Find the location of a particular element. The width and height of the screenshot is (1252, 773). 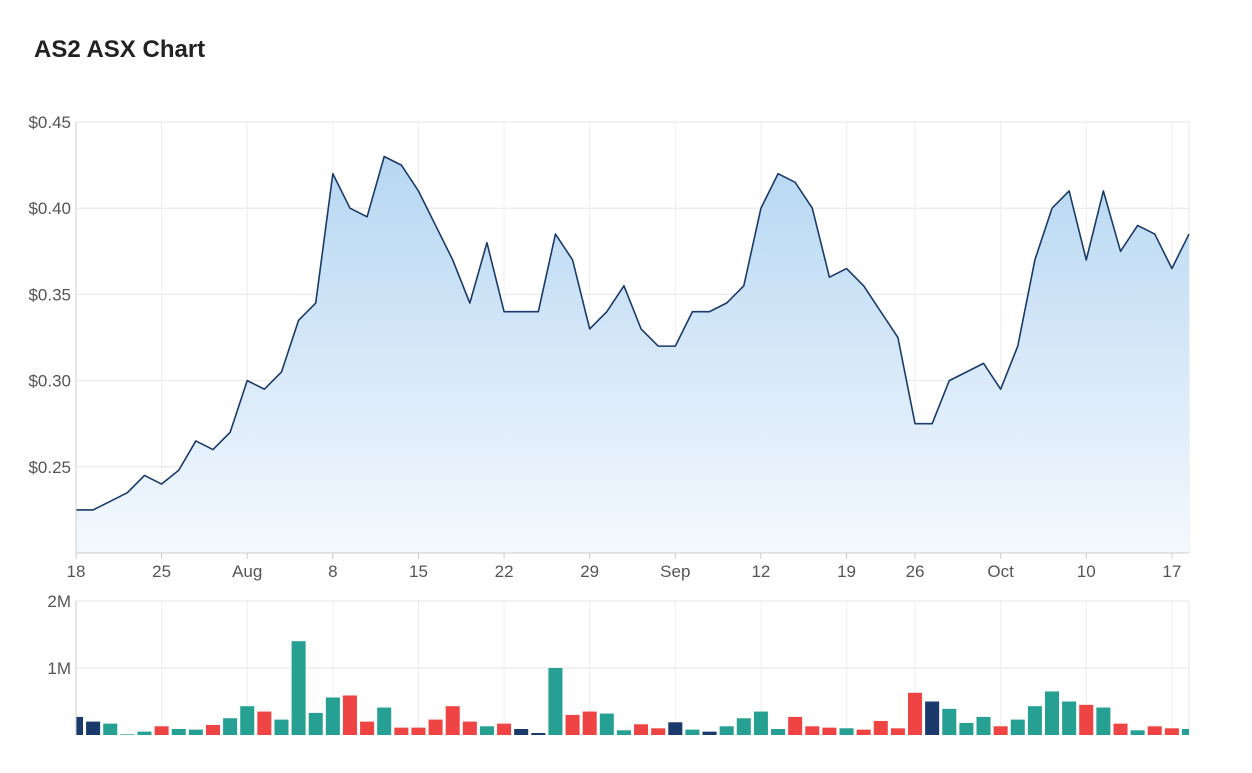

price-y-tick-label: $0.30 is located at coordinates (49, 381).